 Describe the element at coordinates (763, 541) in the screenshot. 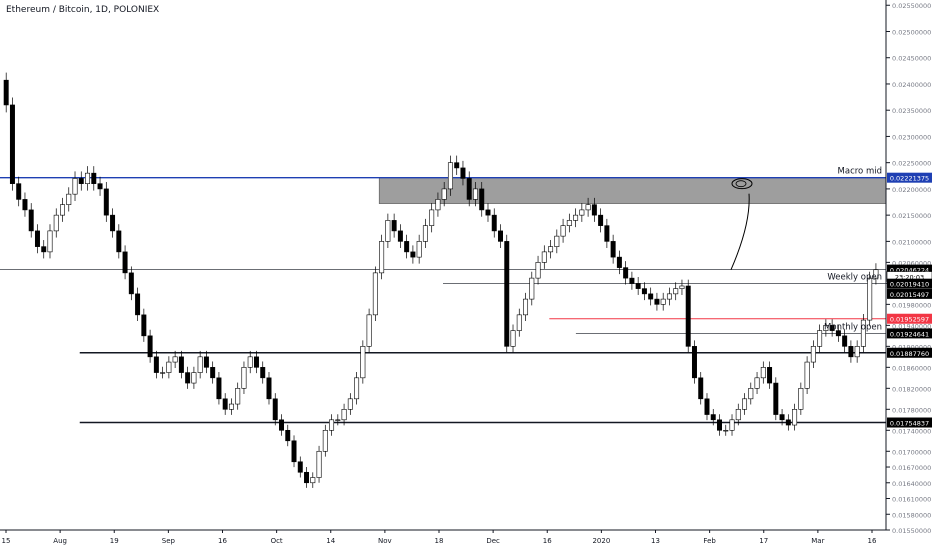

I see `x-tick-label: 17` at that location.